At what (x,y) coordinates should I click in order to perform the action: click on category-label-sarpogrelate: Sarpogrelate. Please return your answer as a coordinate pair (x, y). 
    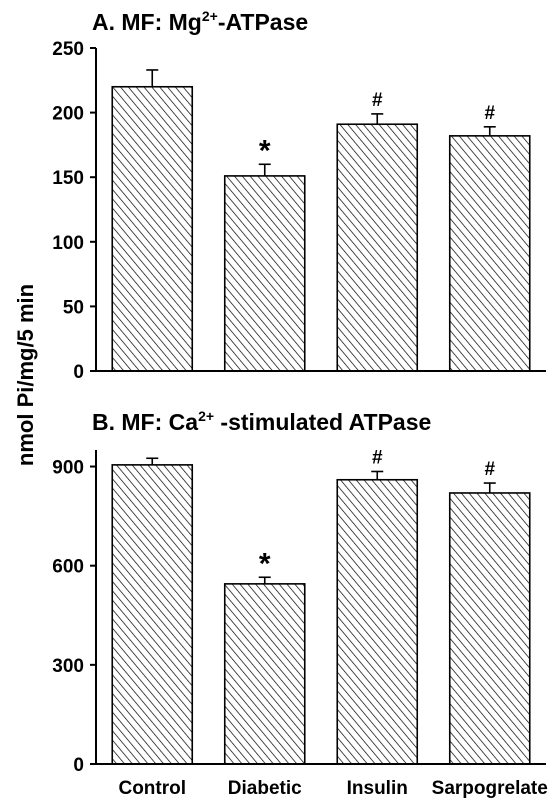
    Looking at the image, I should click on (490, 788).